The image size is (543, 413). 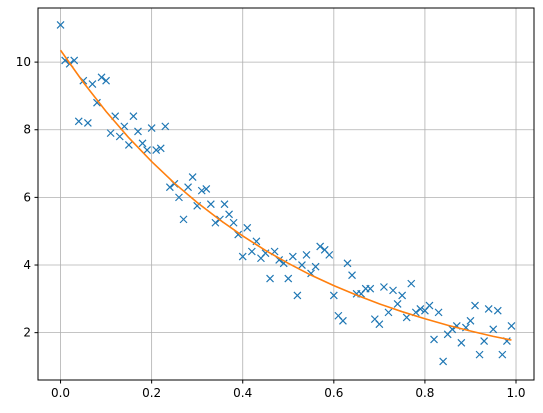 I want to click on y-tick-label: 10, so click(x=23, y=62).